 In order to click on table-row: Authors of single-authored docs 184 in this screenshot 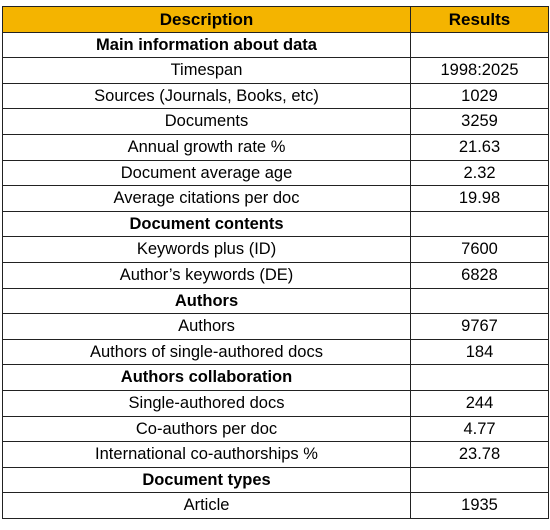, I will do `click(275, 352)`.